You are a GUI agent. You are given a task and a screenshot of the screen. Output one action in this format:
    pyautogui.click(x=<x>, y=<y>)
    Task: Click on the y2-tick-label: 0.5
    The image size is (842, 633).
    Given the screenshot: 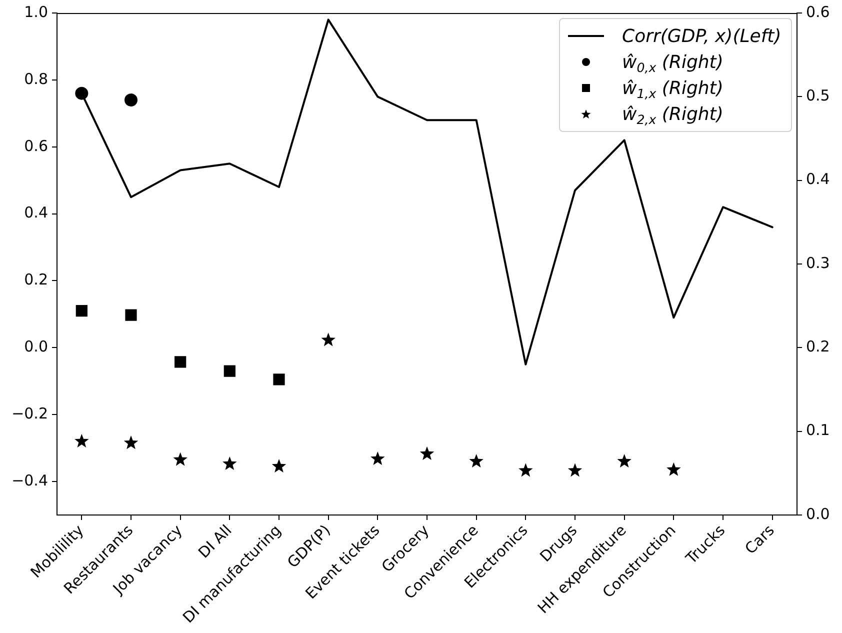 What is the action you would take?
    pyautogui.click(x=818, y=95)
    